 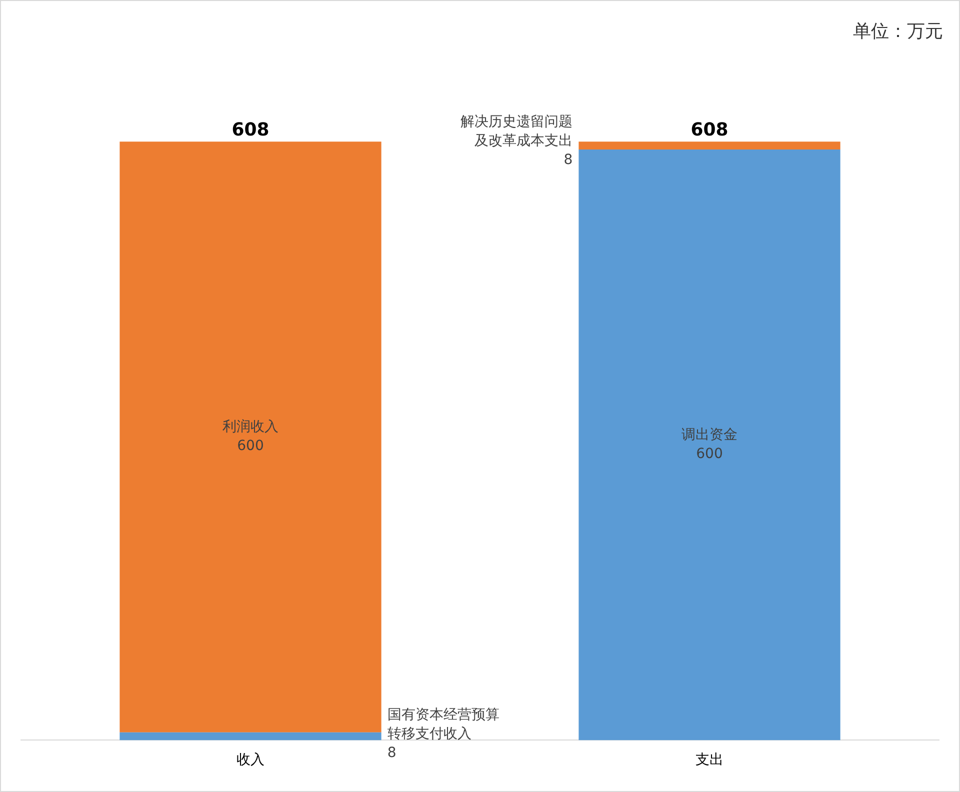 What do you see at coordinates (250, 427) in the screenshot?
I see `series-label: 利润收入` at bounding box center [250, 427].